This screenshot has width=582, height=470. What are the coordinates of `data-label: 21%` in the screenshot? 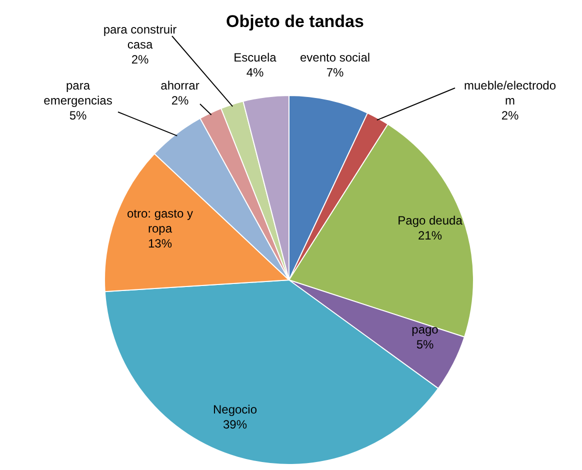 It's located at (430, 235).